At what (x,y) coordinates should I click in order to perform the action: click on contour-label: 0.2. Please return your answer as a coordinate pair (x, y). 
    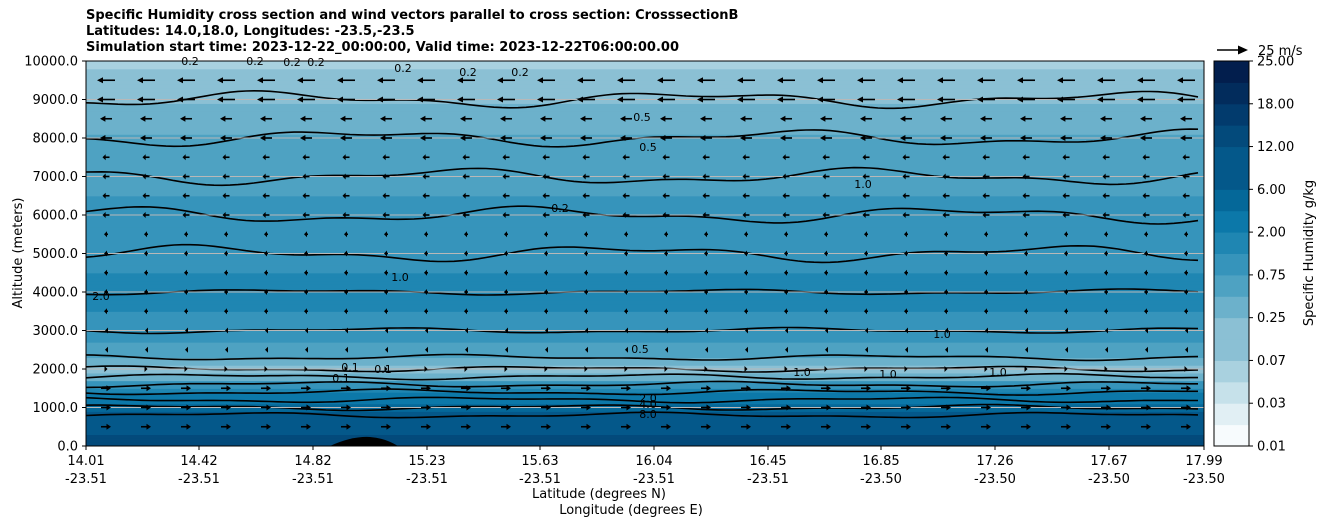
    Looking at the image, I should click on (520, 72).